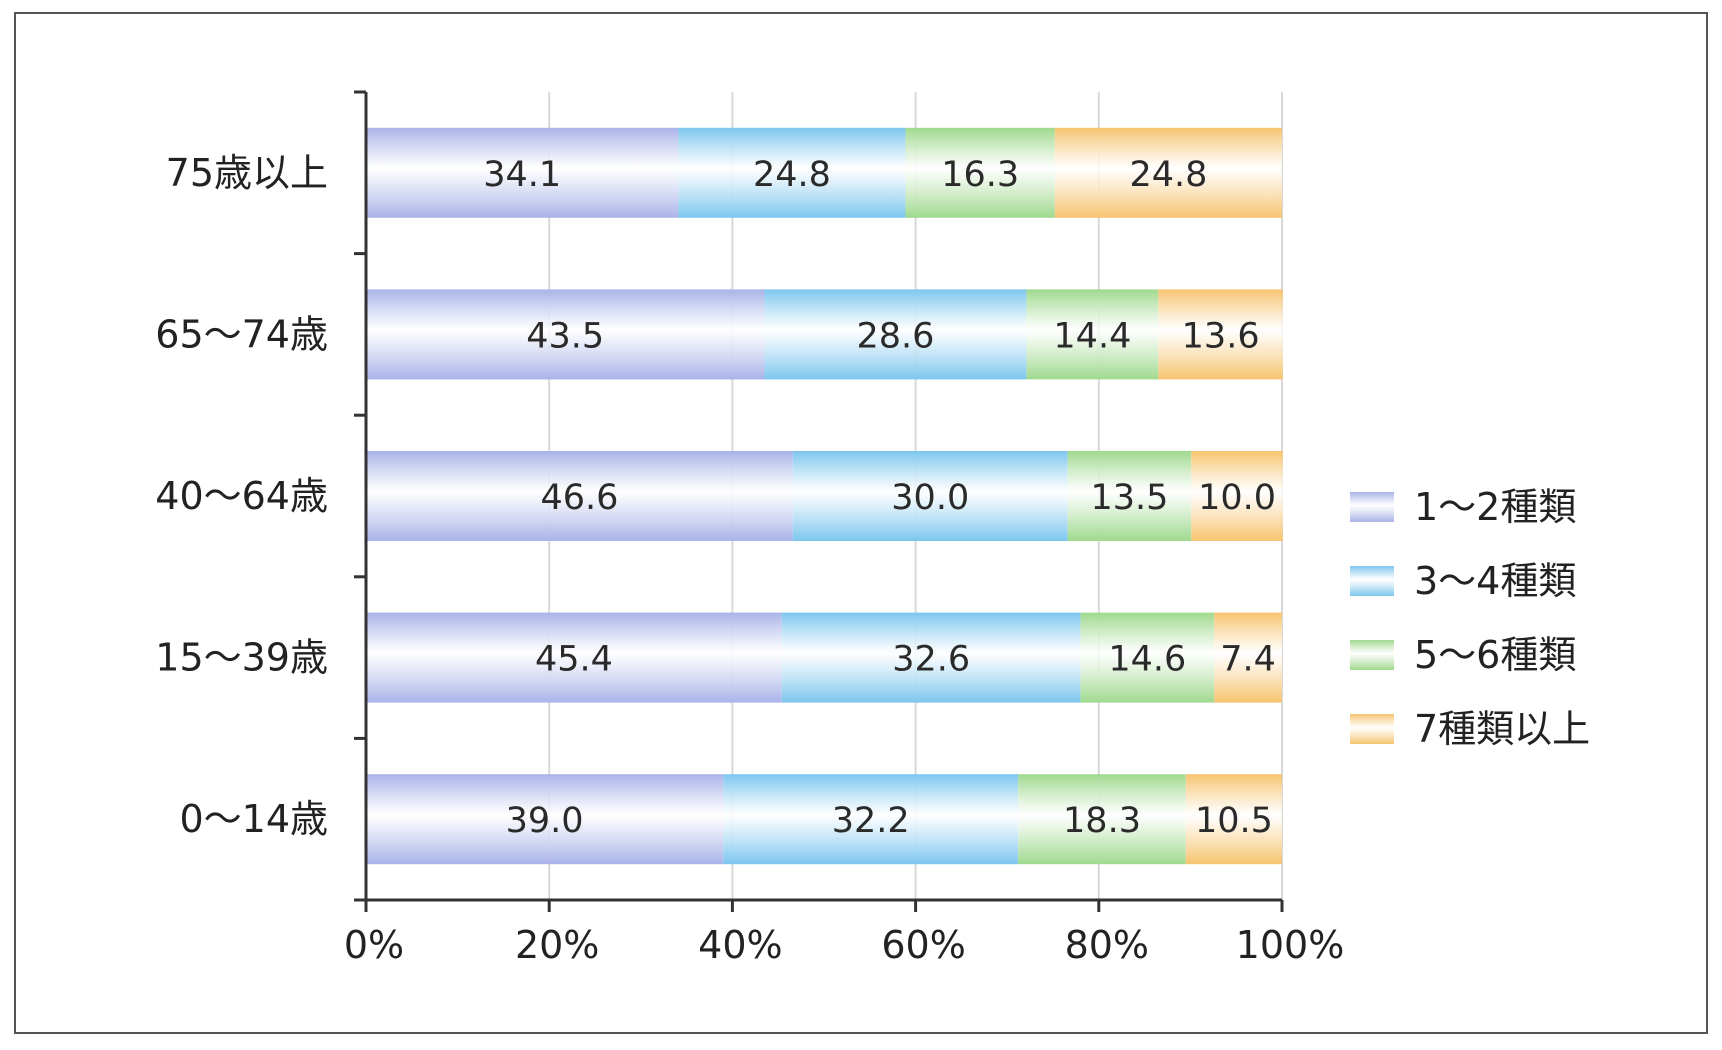  What do you see at coordinates (247, 173) in the screenshot?
I see `category-label: 75歳以上` at bounding box center [247, 173].